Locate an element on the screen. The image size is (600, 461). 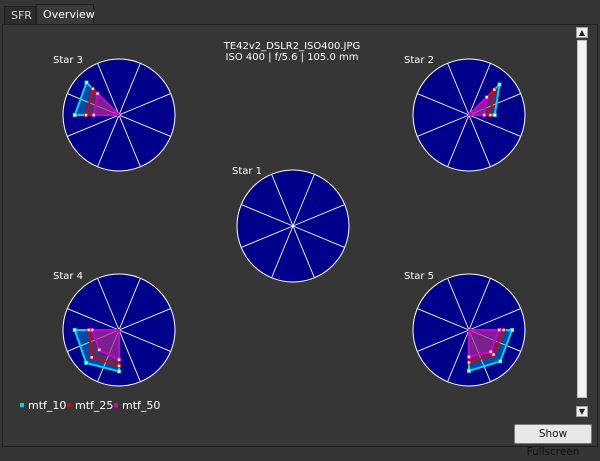
show-fullscreen-button: Show Fullscreen is located at coordinates (553, 441).